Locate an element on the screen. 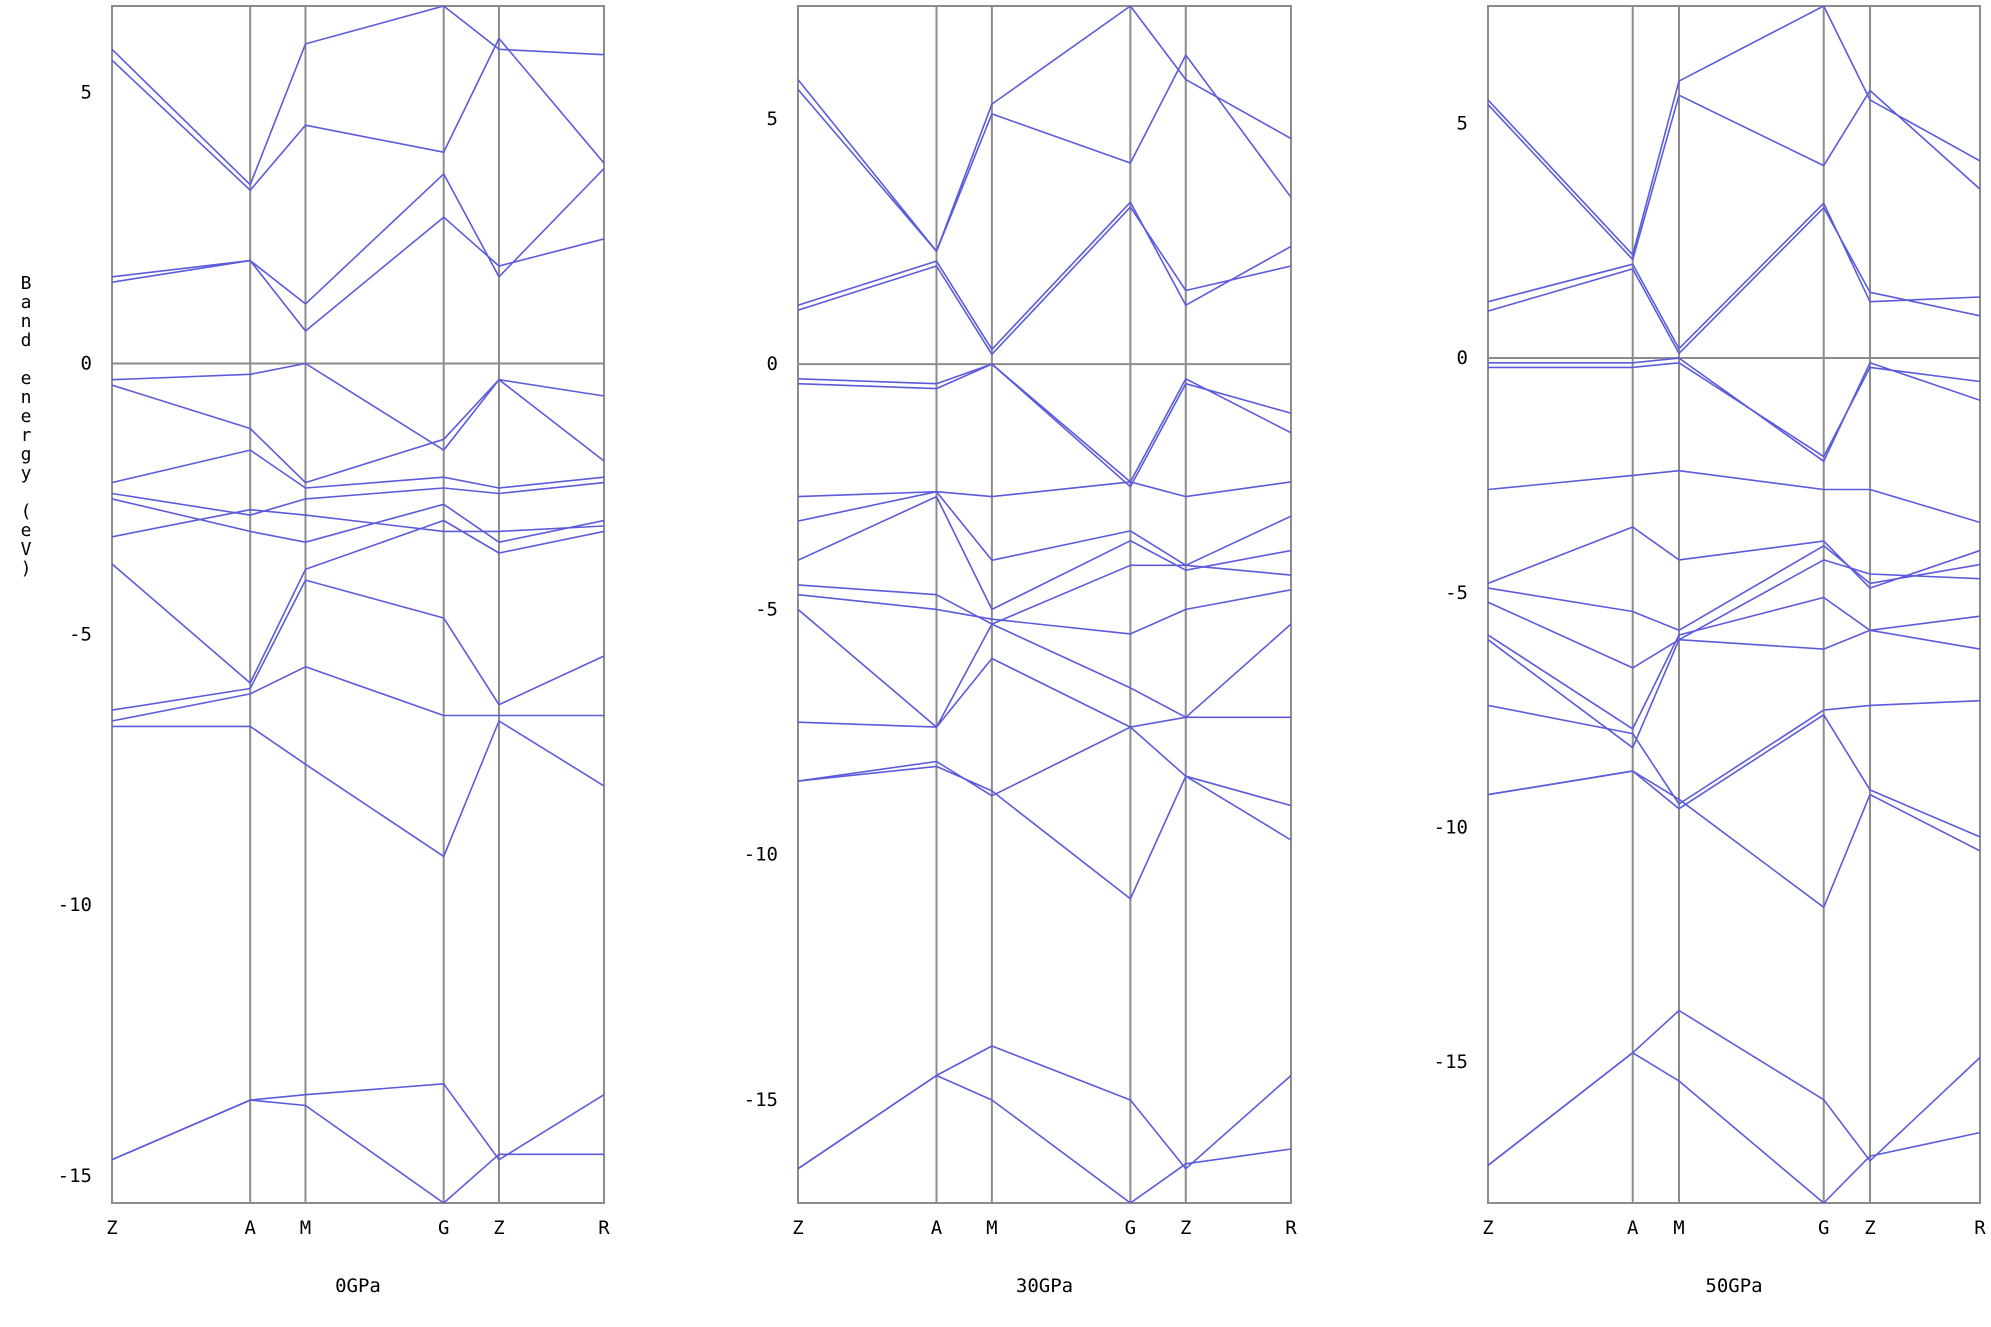 The image size is (1991, 1327). panel-pressure-label: 30GPa is located at coordinates (1044, 1286).